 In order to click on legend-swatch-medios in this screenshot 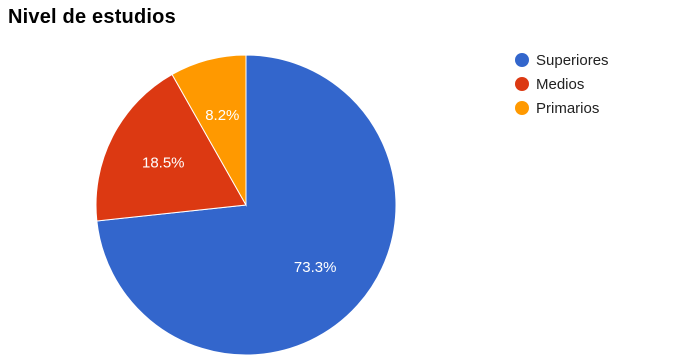, I will do `click(522, 84)`.